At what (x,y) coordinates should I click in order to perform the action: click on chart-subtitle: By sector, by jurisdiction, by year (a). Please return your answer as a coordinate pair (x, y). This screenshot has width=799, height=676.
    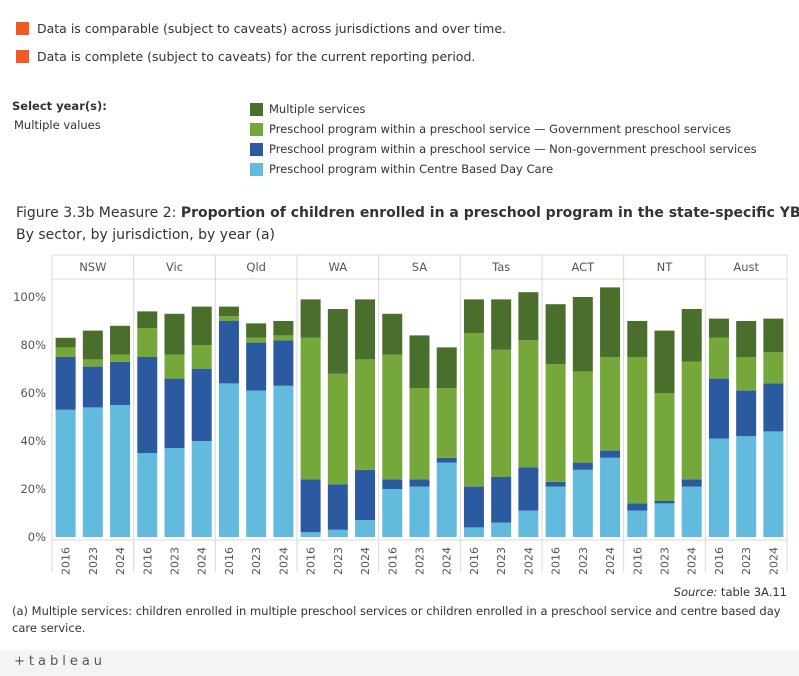
    Looking at the image, I should click on (145, 235).